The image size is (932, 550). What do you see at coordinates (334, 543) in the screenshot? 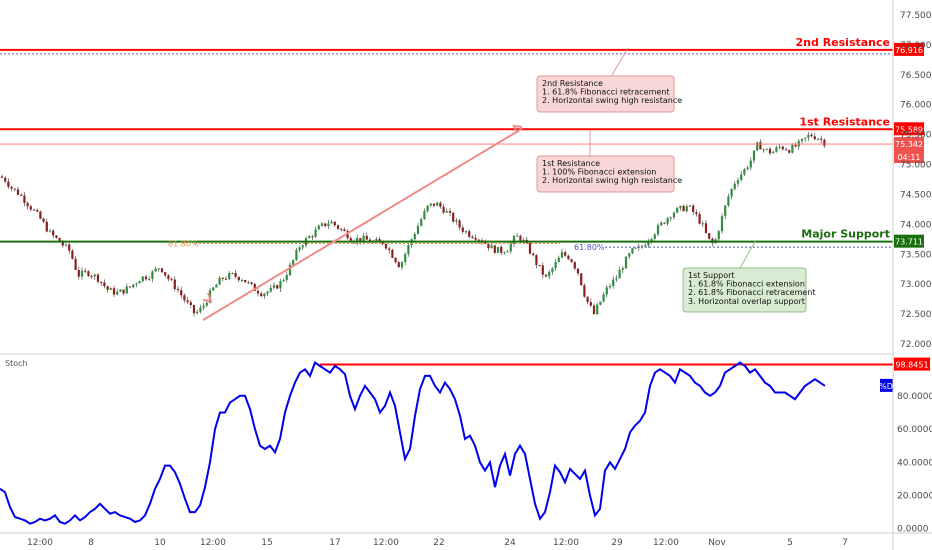
I see `time-tick-label: 17` at bounding box center [334, 543].